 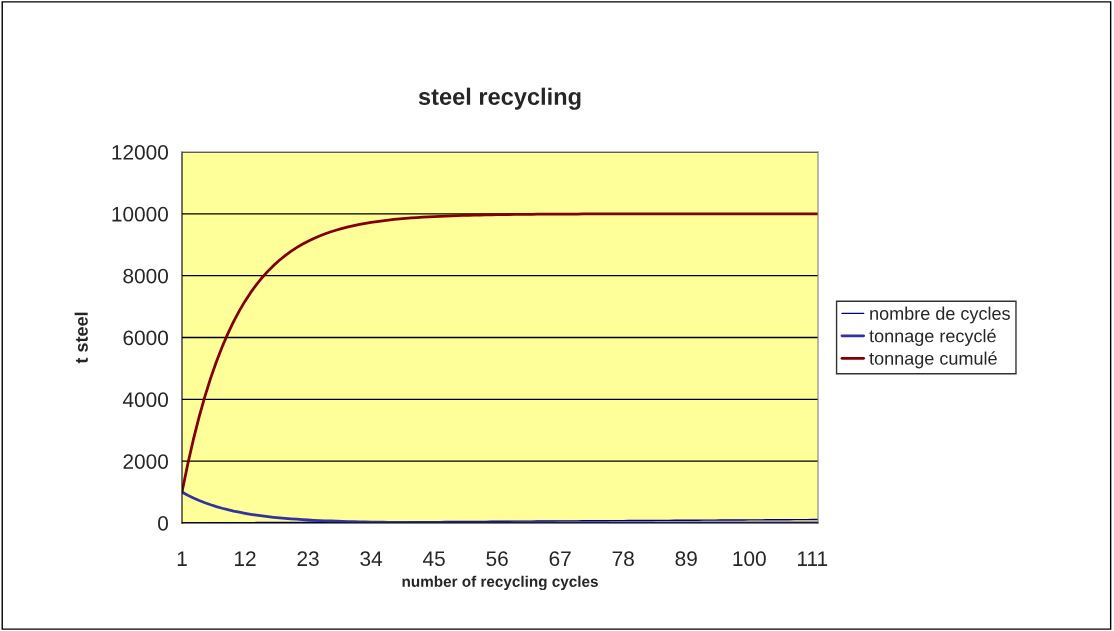 I want to click on x-tick-label: 12, so click(x=245, y=558).